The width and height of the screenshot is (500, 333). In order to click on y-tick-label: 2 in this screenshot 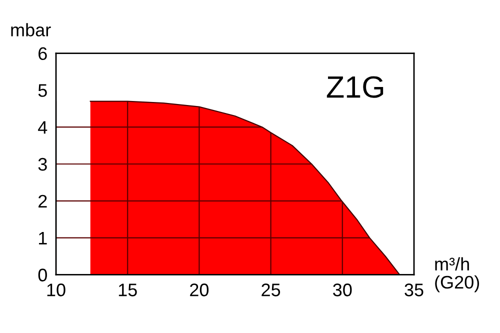, I will do `click(42, 201)`.